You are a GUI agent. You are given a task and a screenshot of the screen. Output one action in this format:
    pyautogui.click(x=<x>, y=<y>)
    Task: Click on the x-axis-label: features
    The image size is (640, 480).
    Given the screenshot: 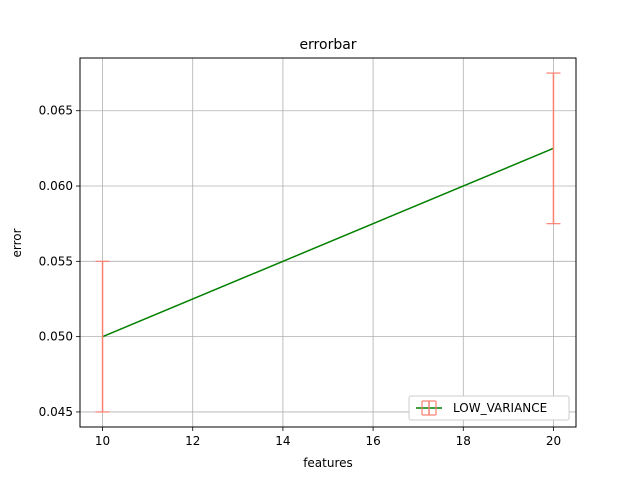 What is the action you would take?
    pyautogui.click(x=328, y=463)
    